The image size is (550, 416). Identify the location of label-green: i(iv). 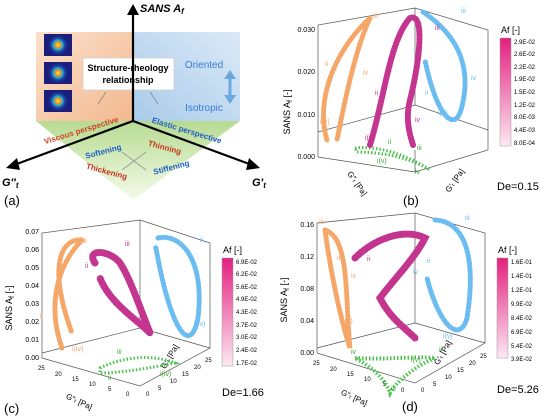
(165, 374).